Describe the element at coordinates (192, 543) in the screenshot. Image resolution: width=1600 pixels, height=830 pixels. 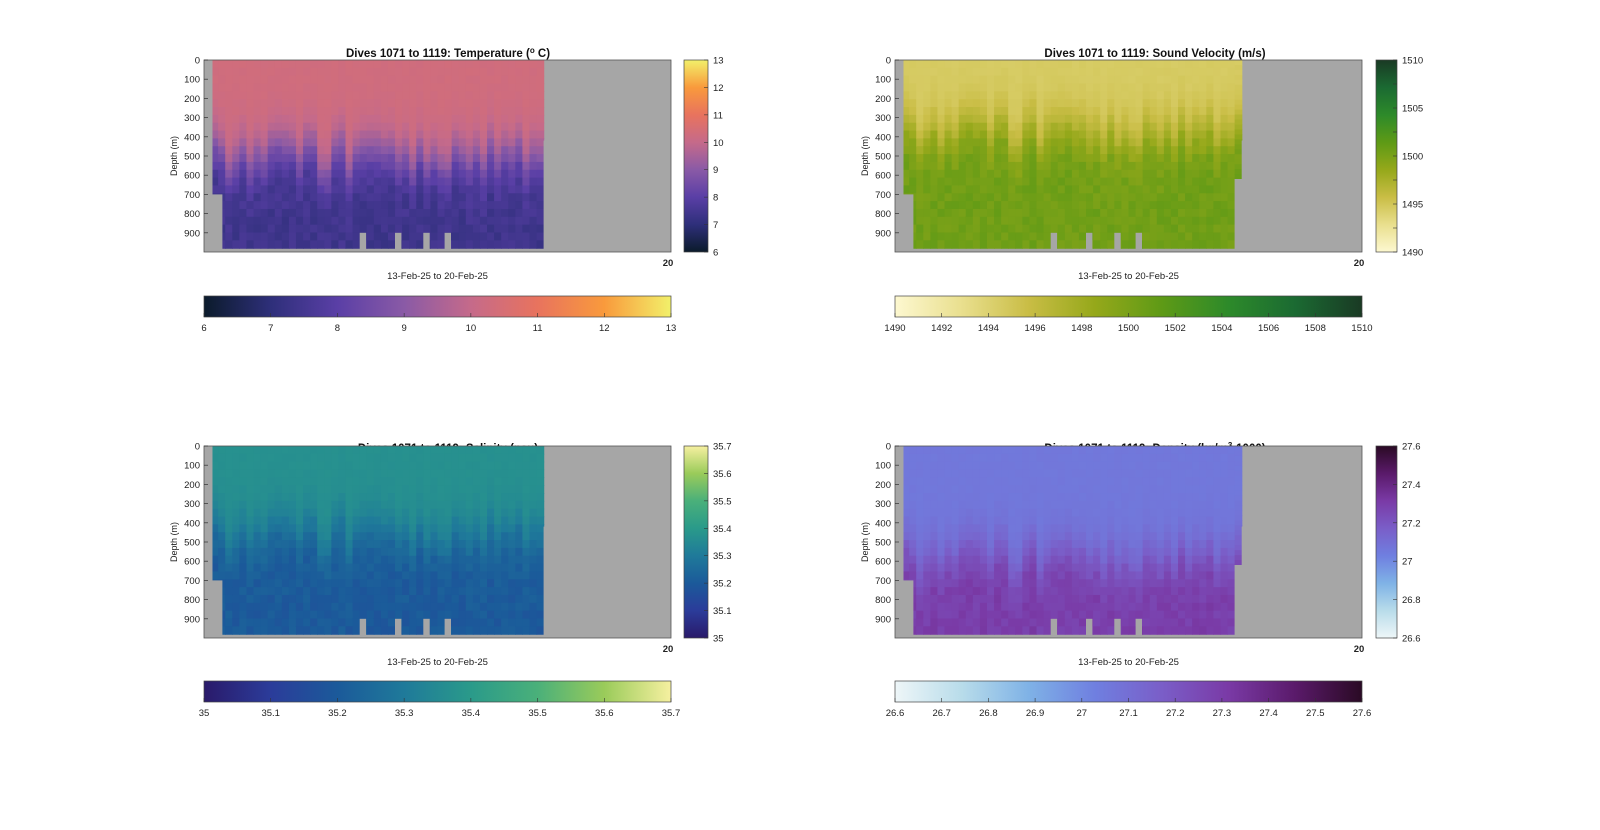
I see `y-tick-label: 500` at that location.